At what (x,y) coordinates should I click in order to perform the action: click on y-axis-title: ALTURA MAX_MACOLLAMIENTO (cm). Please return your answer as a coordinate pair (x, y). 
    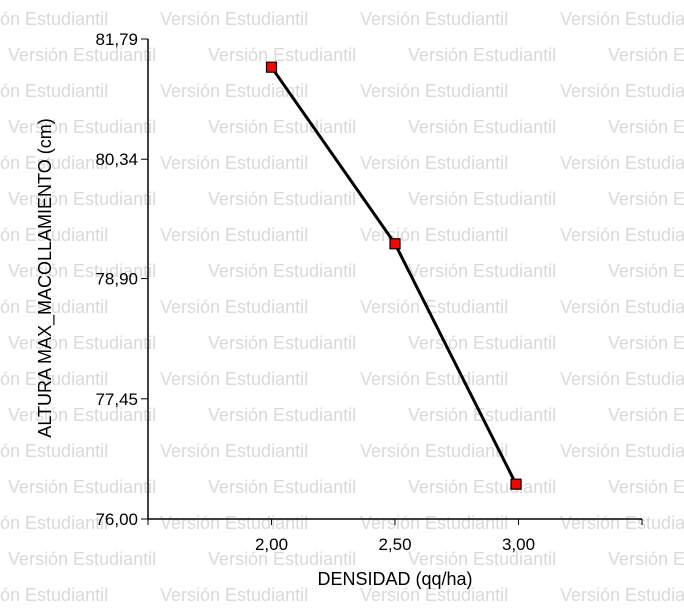
    Looking at the image, I should click on (45, 277).